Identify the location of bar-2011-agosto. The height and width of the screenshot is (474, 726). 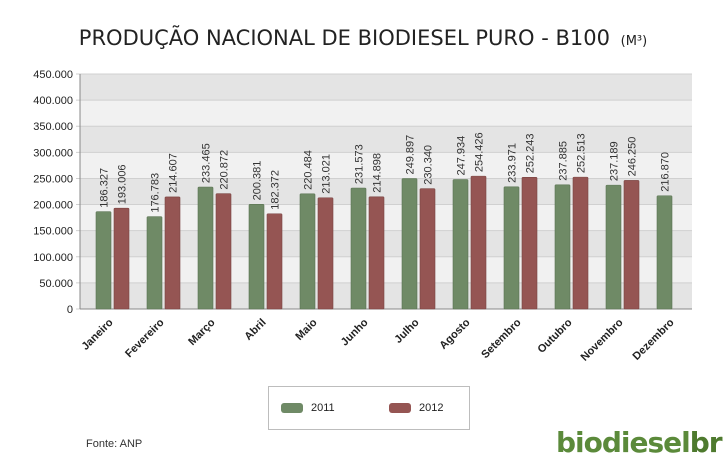
(460, 244).